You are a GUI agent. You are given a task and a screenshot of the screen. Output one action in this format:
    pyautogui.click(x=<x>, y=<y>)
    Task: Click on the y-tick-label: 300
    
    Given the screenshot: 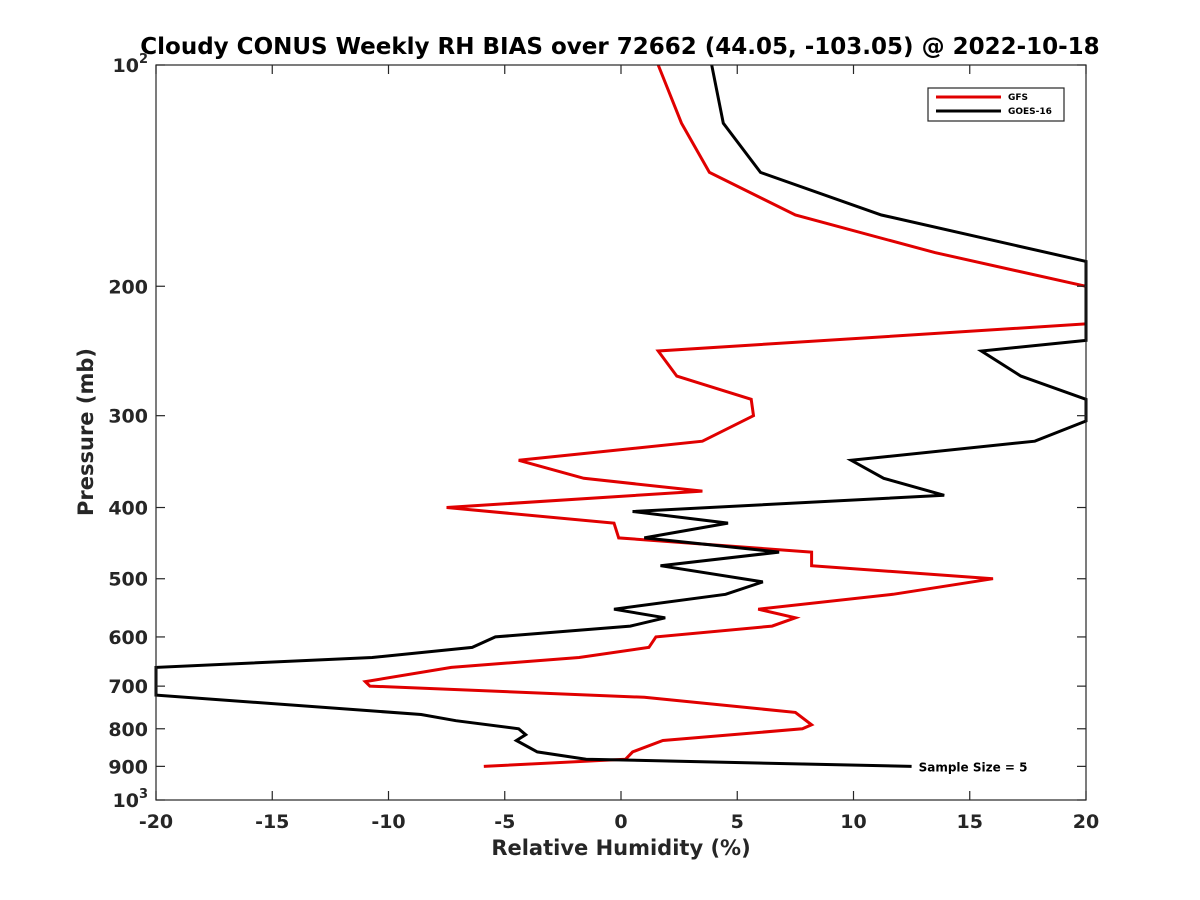 What is the action you would take?
    pyautogui.click(x=128, y=417)
    